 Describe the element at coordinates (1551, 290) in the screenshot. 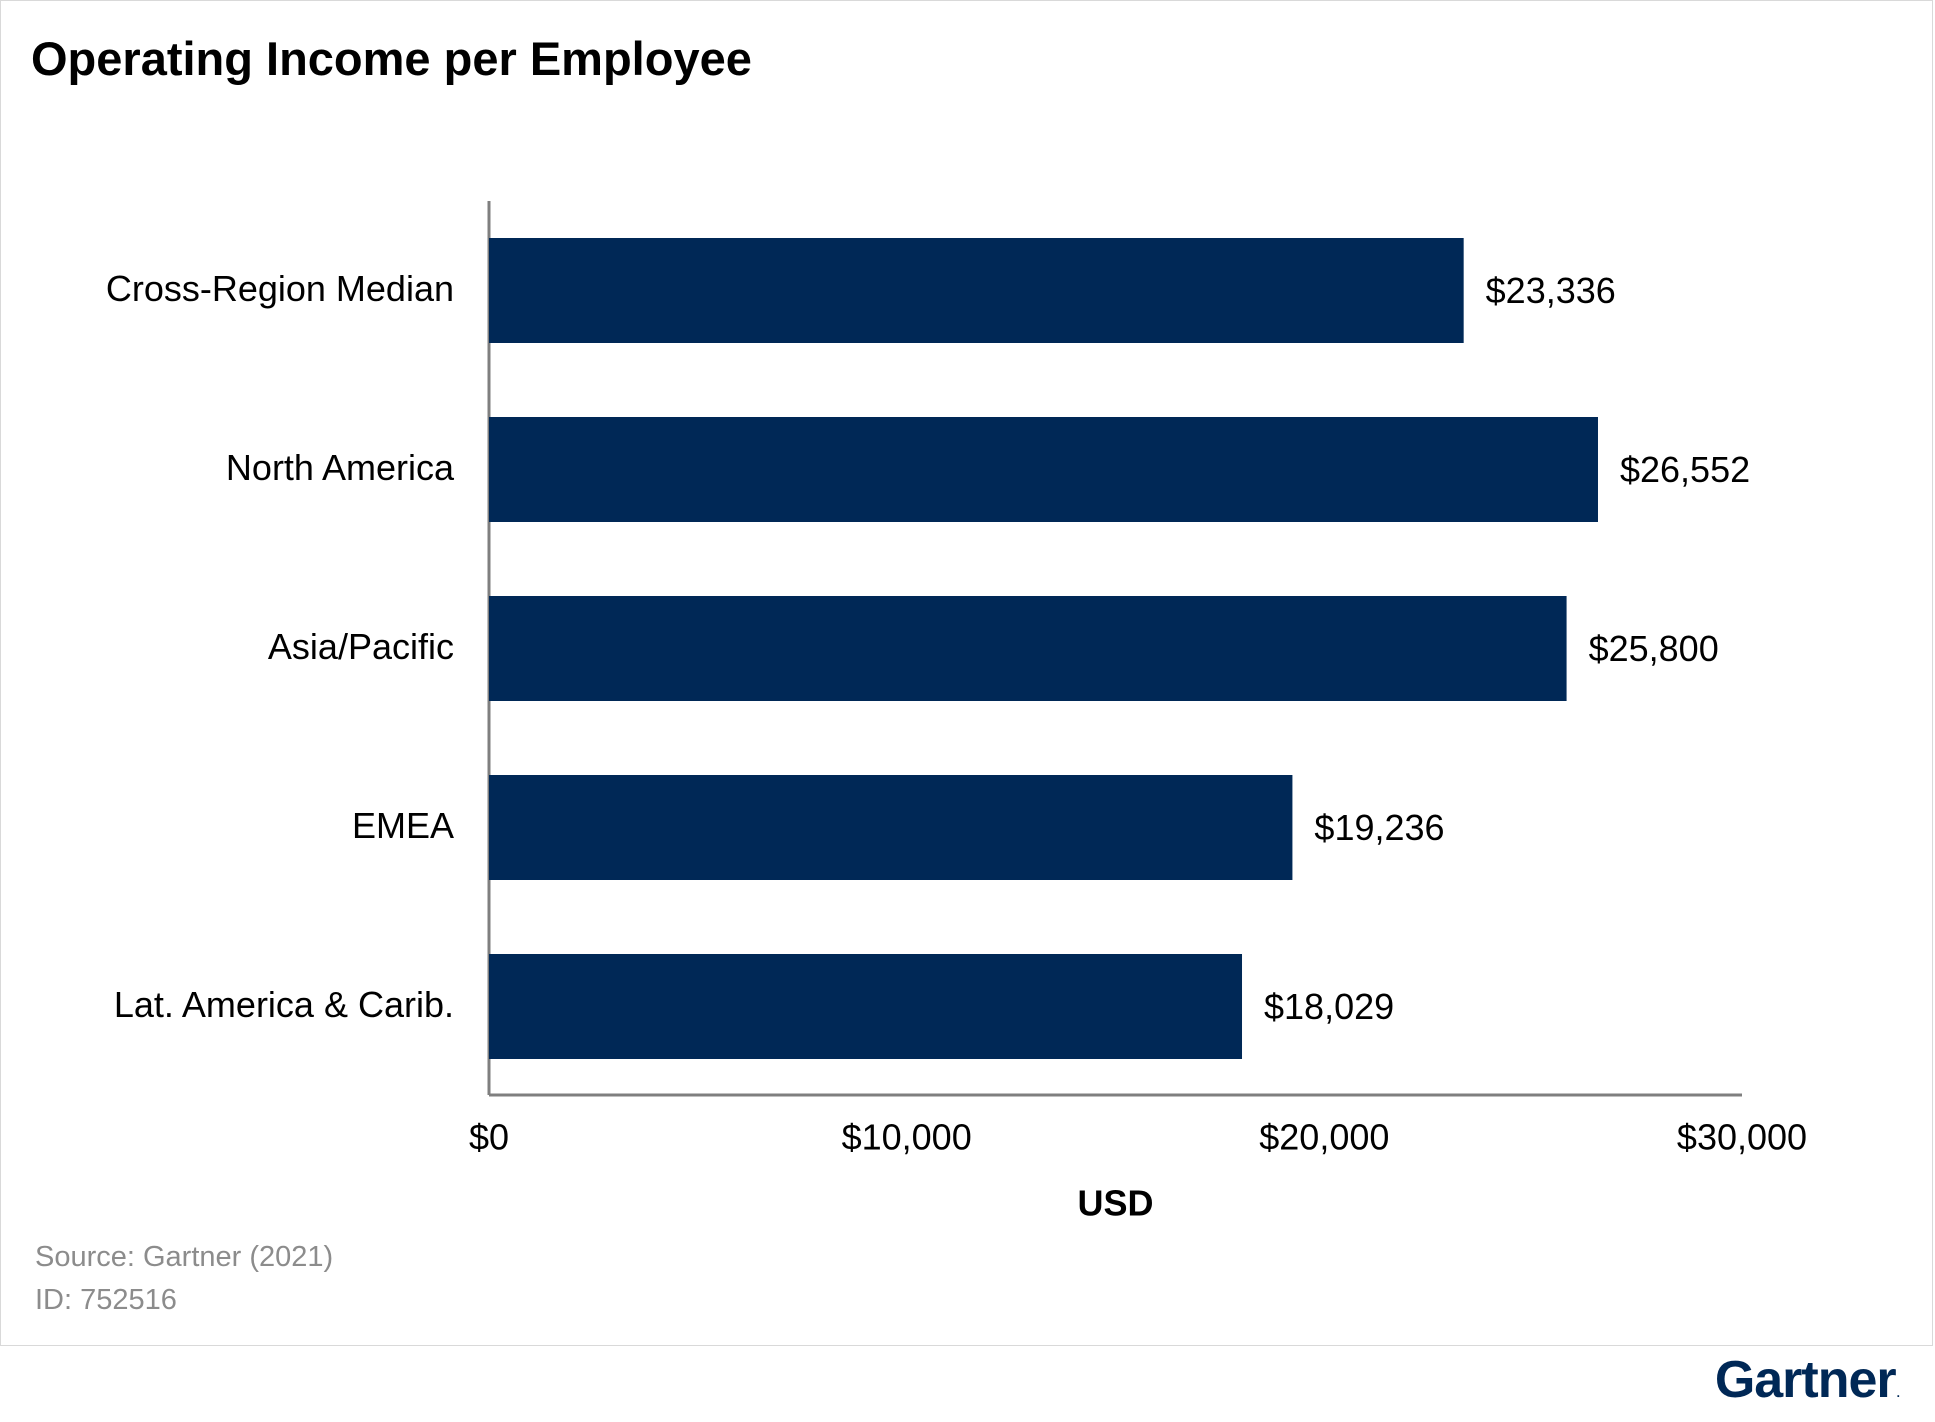

I see `data-label: $23,336` at that location.